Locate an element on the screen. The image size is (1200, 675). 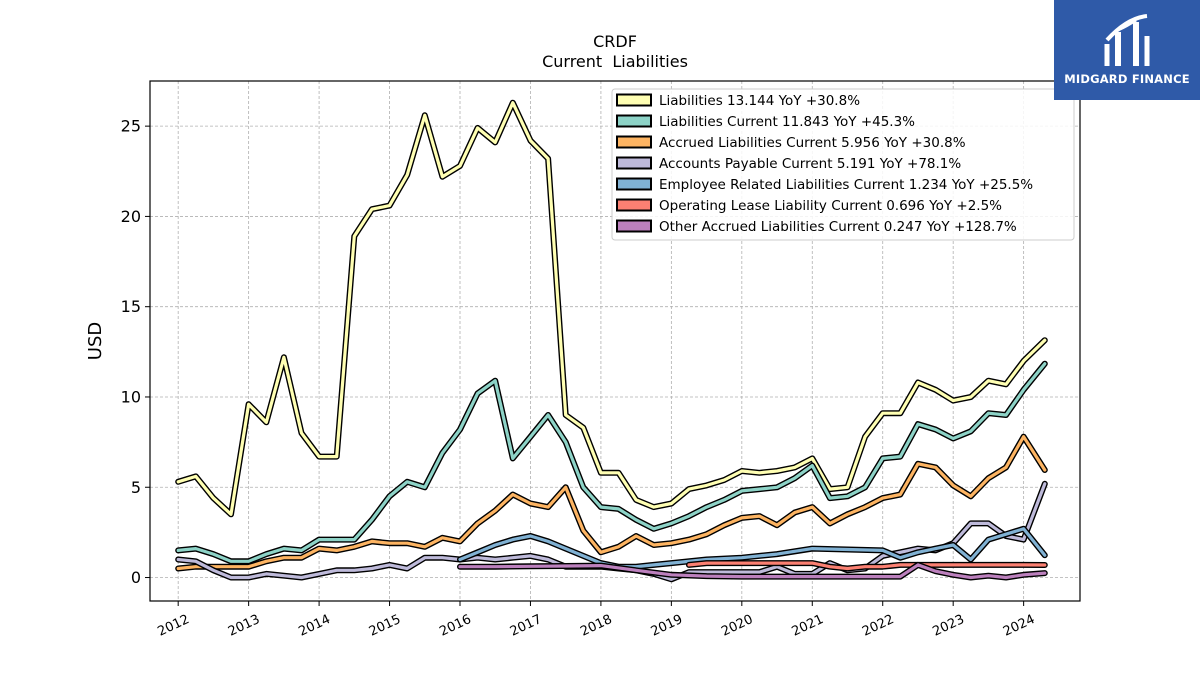
y-tick-label: 5 is located at coordinates (136, 487).